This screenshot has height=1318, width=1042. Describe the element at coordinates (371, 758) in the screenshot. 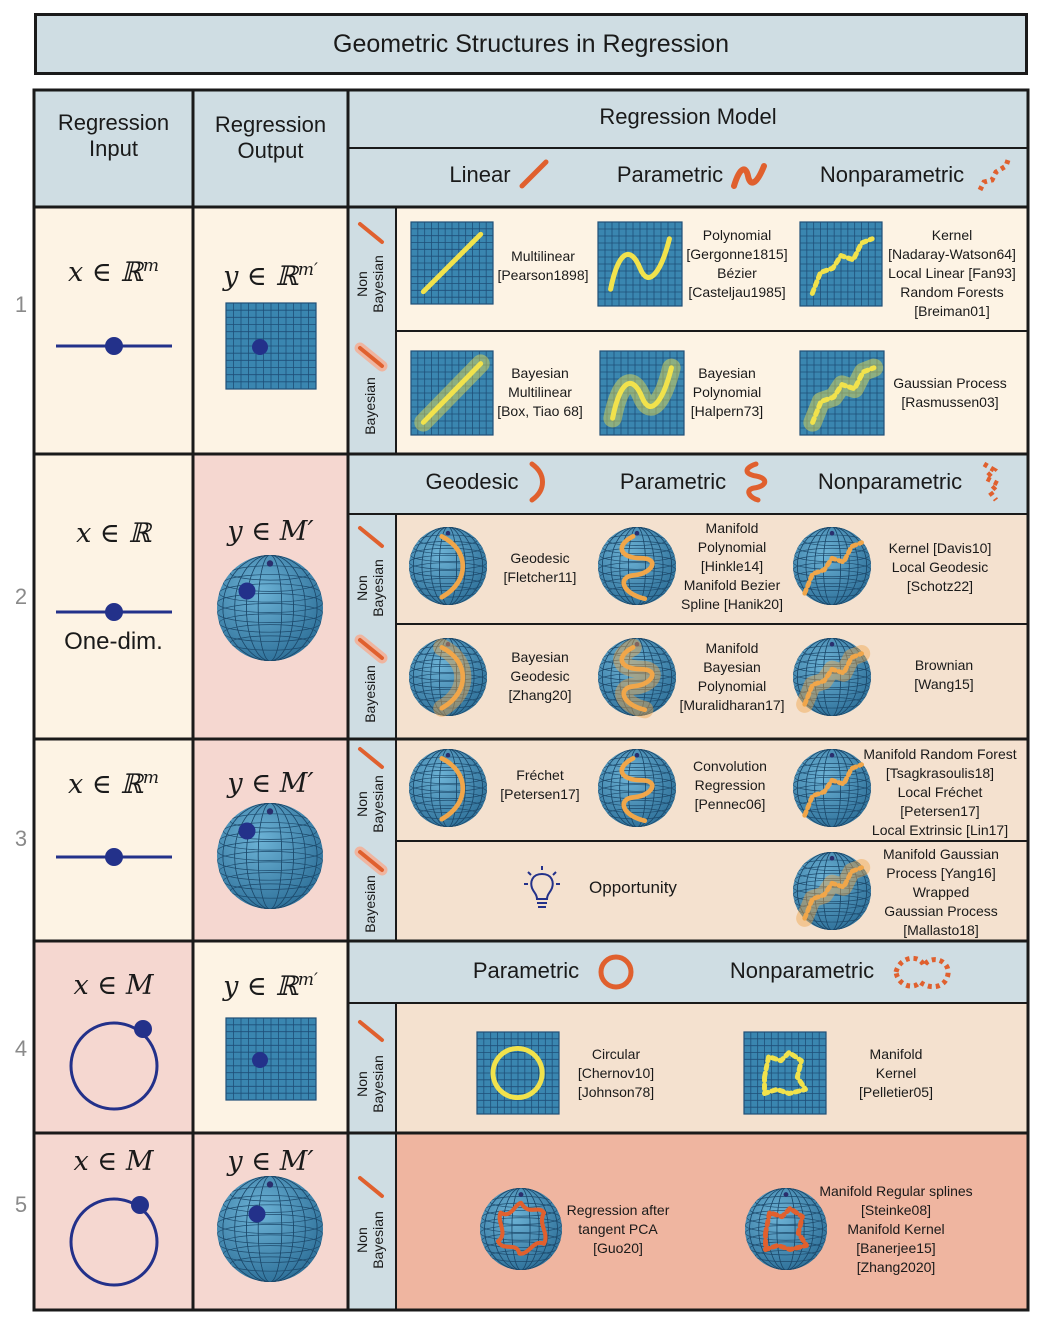

I see `nb-line-icon-r3` at that location.